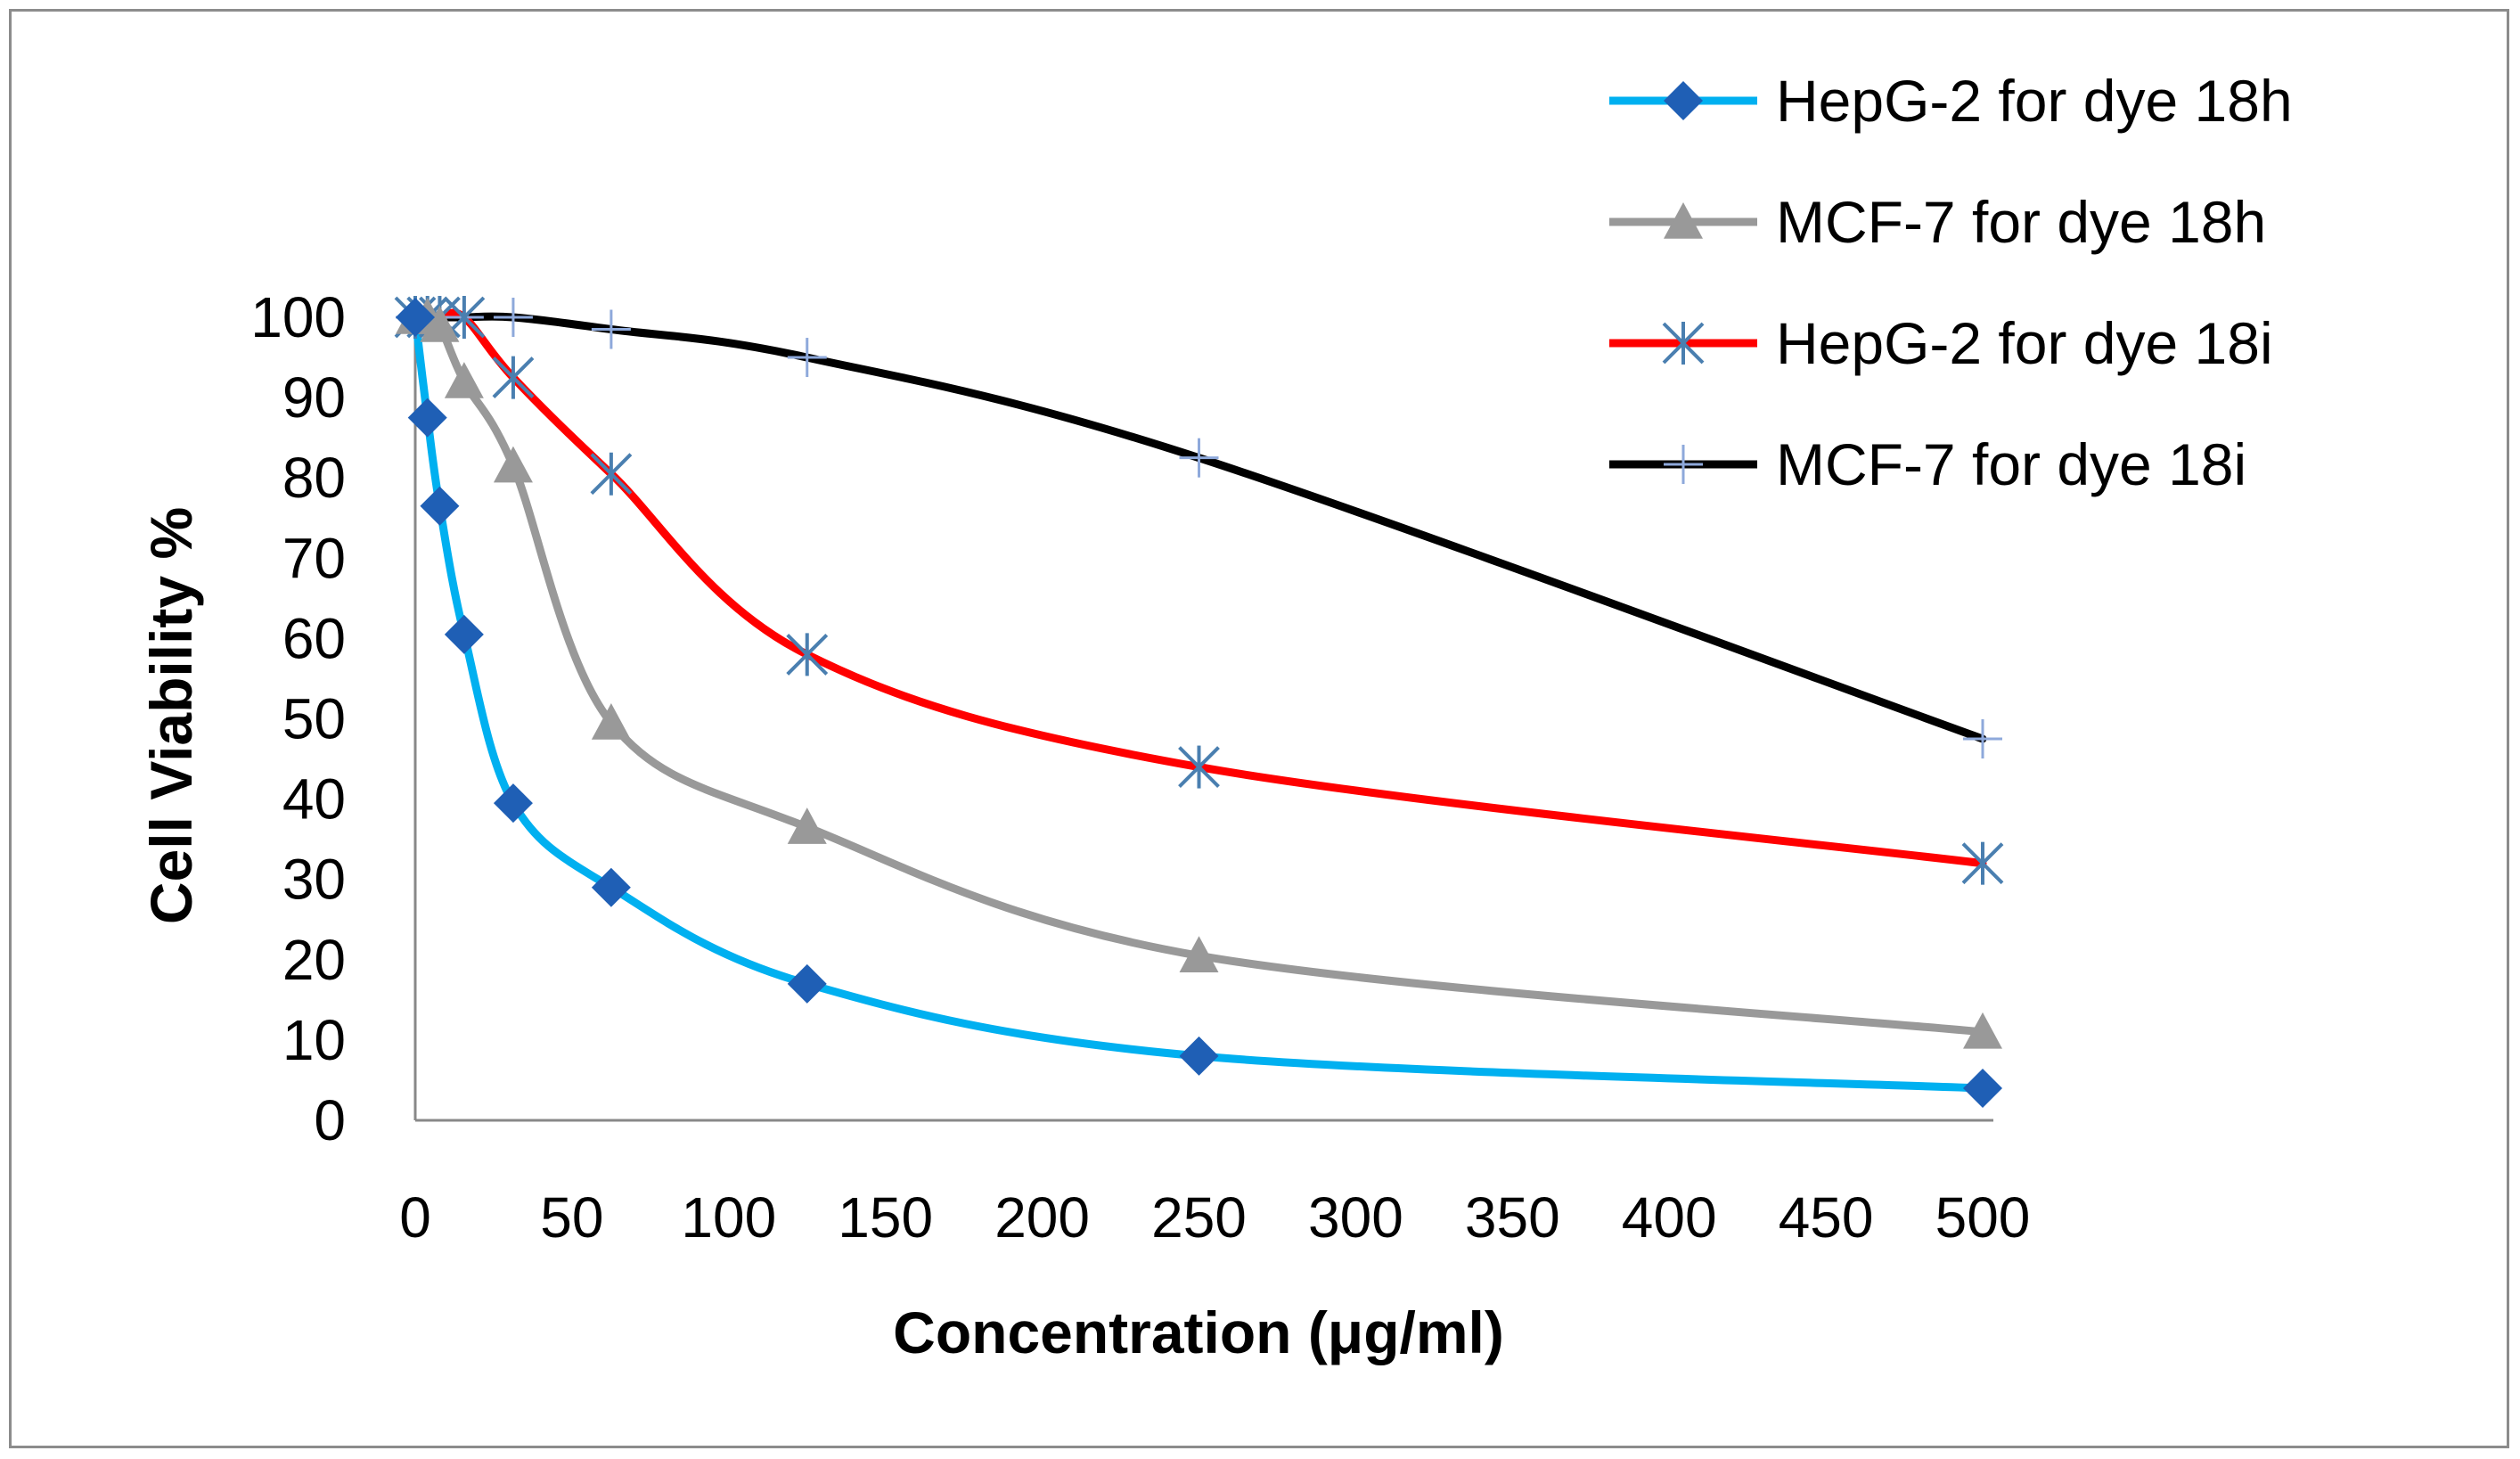 This screenshot has width=2520, height=1459. Describe the element at coordinates (314, 960) in the screenshot. I see `y-tick-label: 20` at that location.